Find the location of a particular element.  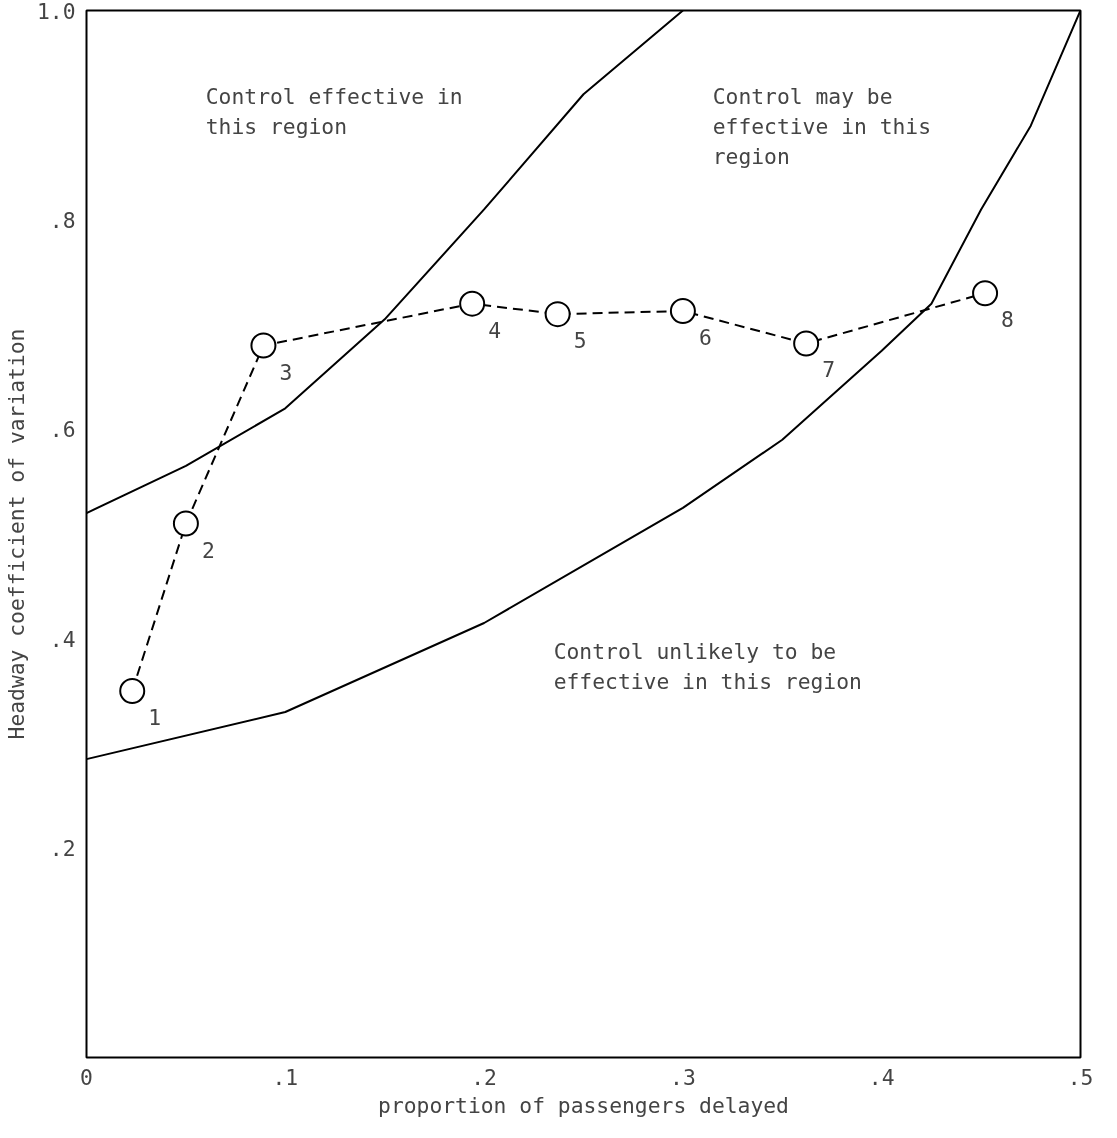

x-tick-label: .2 is located at coordinates (484, 1077).